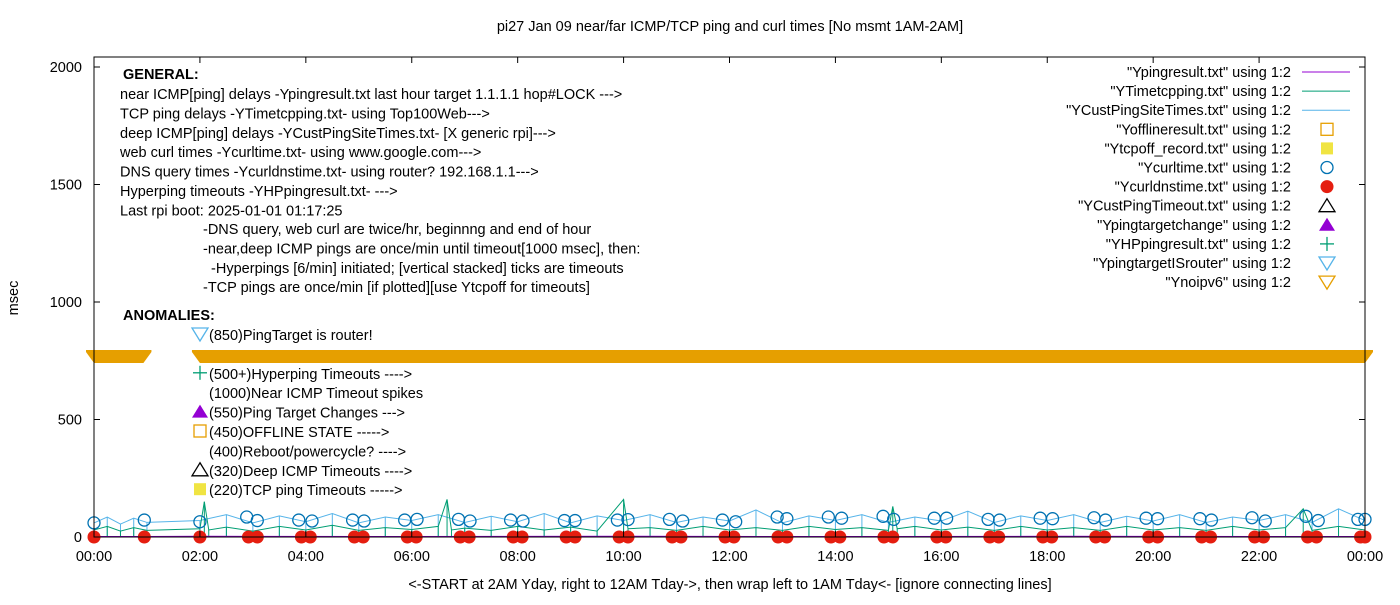 This screenshot has height=605, width=1400. I want to click on legend-label: "Yofflineresult.txt" using 1:2, so click(1203, 130).